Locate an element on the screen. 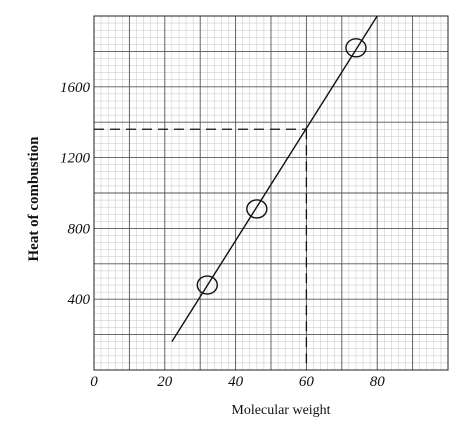 The image size is (464, 430). x-tick-labels: 0 20 40 60 80 is located at coordinates (237, 382).